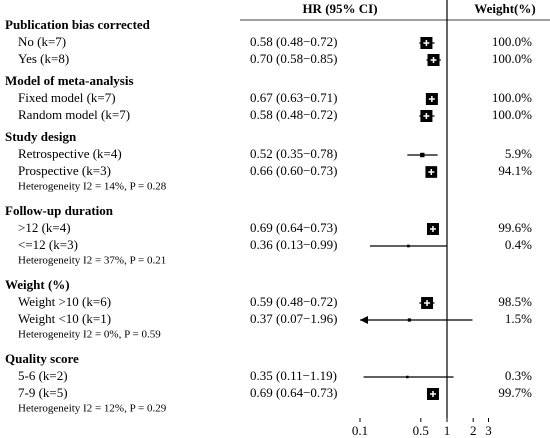 Image resolution: width=550 pixels, height=438 pixels. What do you see at coordinates (37, 284) in the screenshot?
I see `group-title: Weight (%)` at bounding box center [37, 284].